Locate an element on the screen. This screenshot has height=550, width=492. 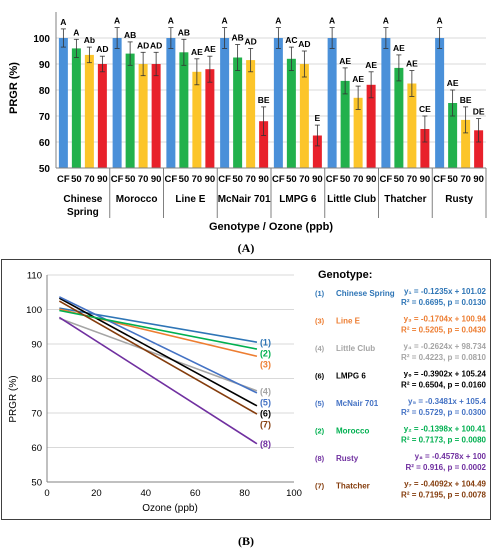
legend-id: (4) is located at coordinates (320, 348).